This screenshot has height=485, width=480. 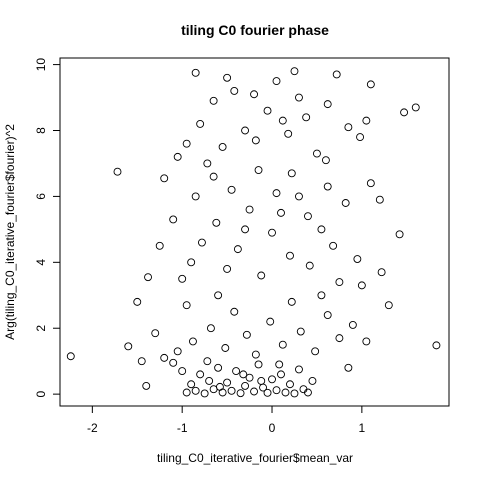 I want to click on chart-title: tiling C0 fourier phase, so click(x=255, y=30).